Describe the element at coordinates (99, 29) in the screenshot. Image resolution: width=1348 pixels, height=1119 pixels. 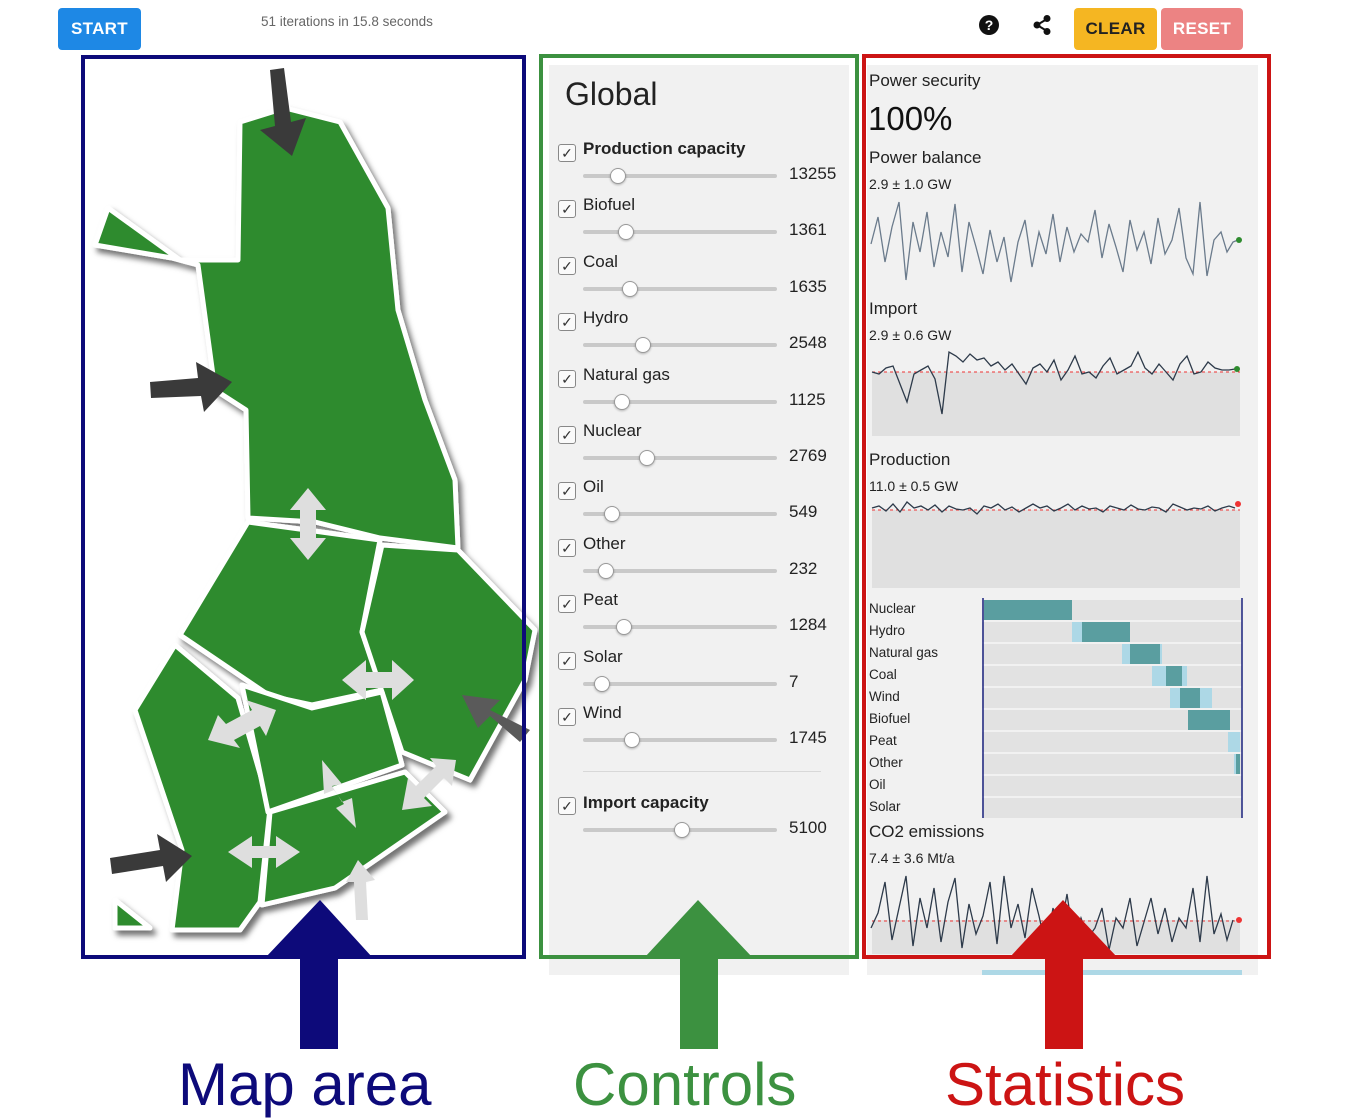
I see `start-button: START` at that location.